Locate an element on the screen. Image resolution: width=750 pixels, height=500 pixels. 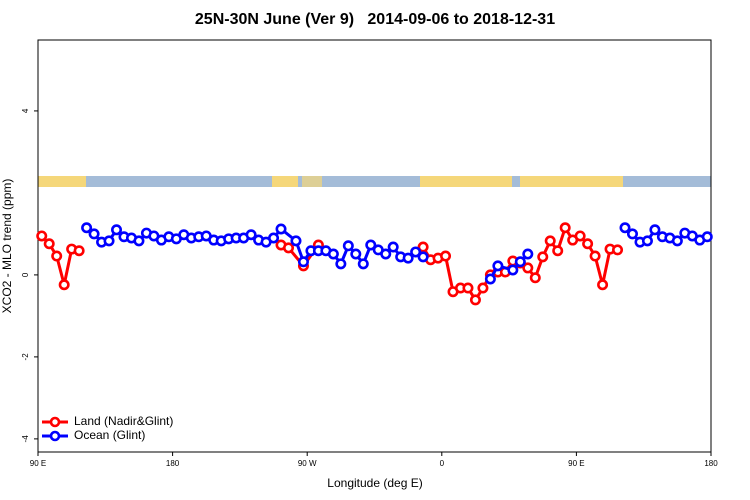
x-tick-label: 0 is located at coordinates (442, 463).